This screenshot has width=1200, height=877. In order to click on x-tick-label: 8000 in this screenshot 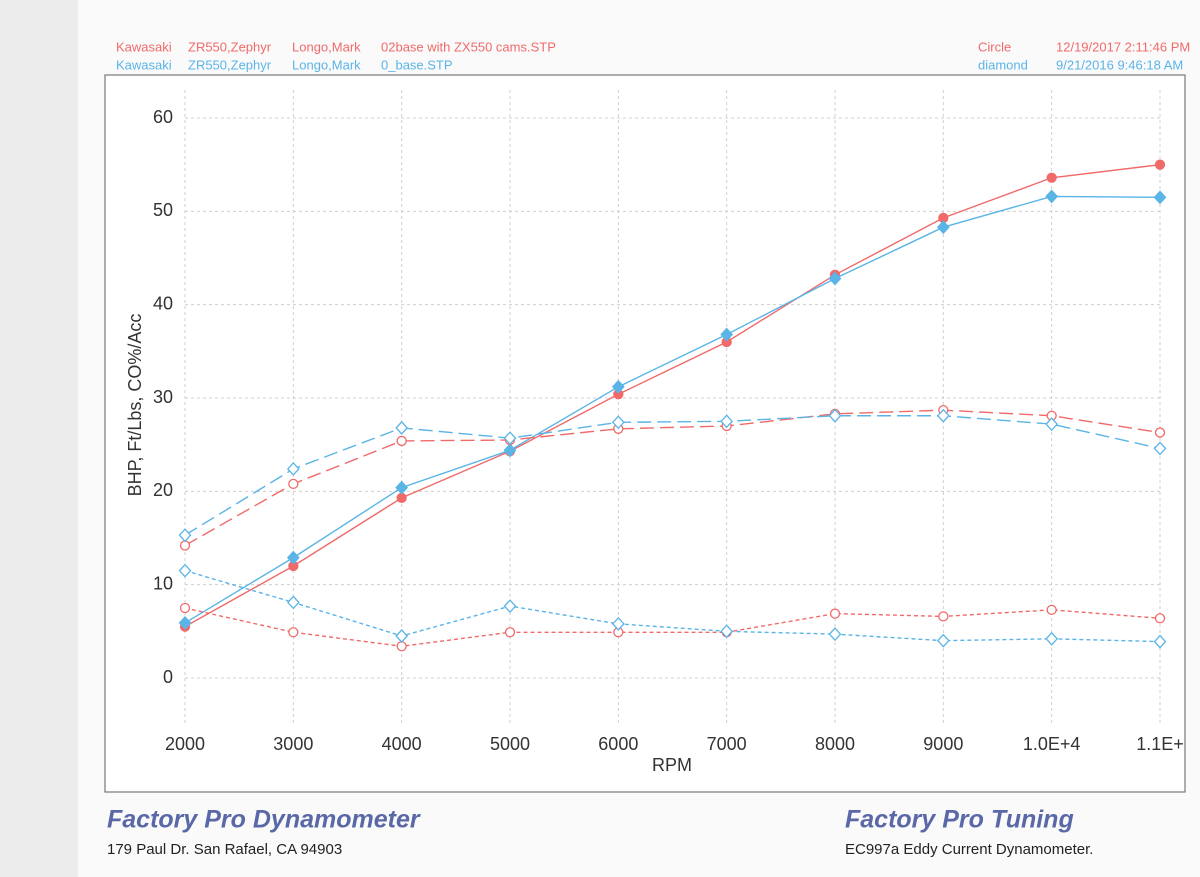, I will do `click(835, 744)`.